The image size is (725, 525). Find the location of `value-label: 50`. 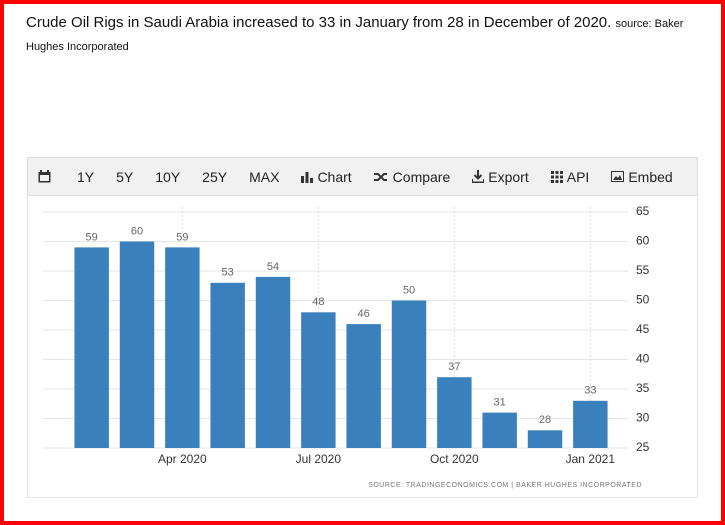

value-label: 50 is located at coordinates (409, 290).